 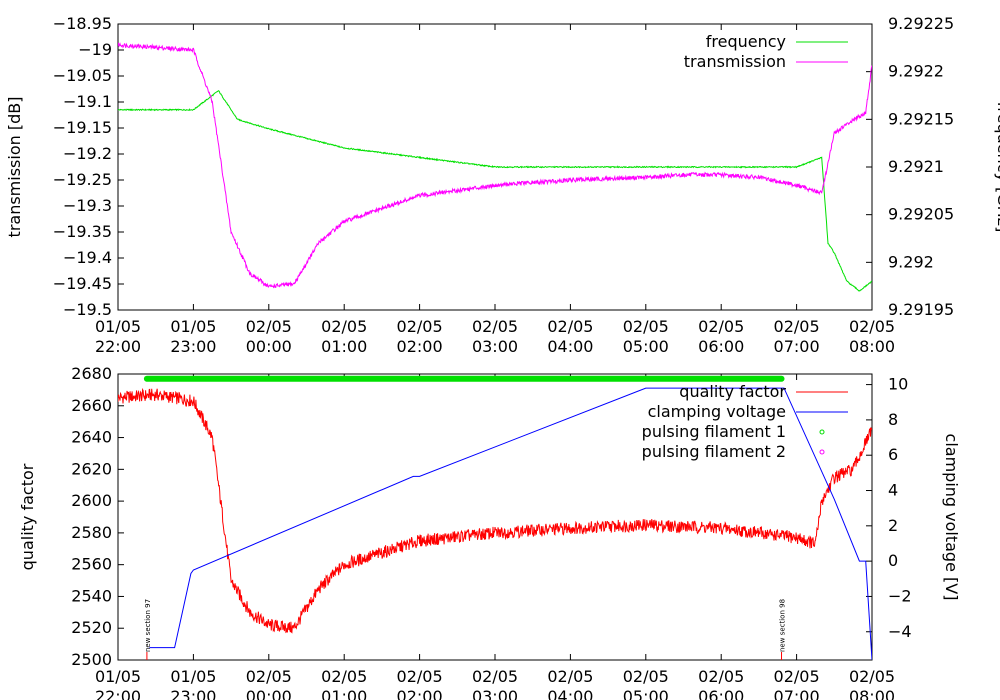 What do you see at coordinates (27, 516) in the screenshot?
I see `bottom-y-axis-label: quality factor` at bounding box center [27, 516].